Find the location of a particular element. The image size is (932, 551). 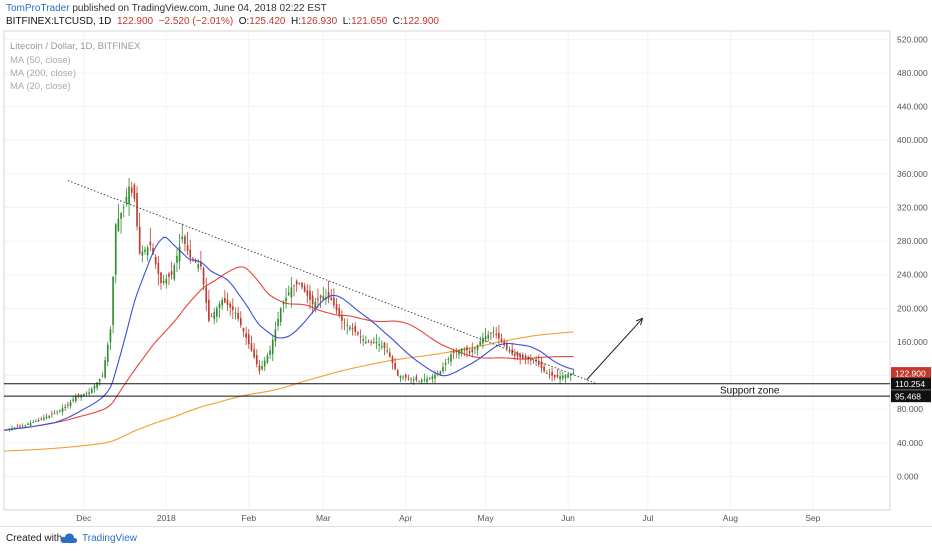

tradingview-brand: TradingView is located at coordinates (110, 538).